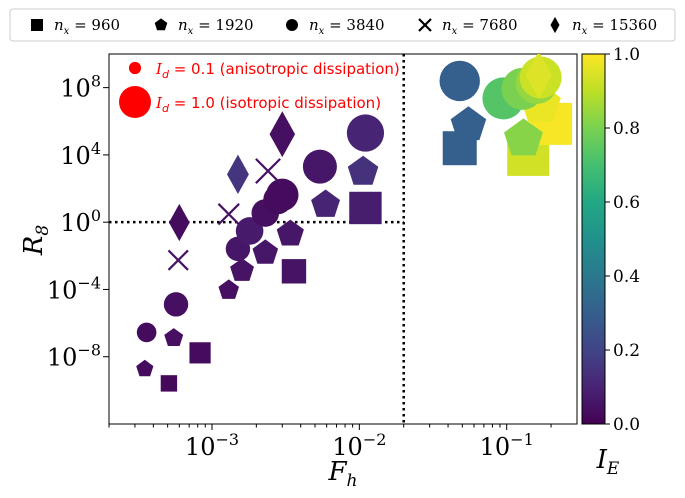 Image resolution: width=685 pixels, height=498 pixels. What do you see at coordinates (347, 26) in the screenshot?
I see `legend-label: nx = 3840` at bounding box center [347, 26].